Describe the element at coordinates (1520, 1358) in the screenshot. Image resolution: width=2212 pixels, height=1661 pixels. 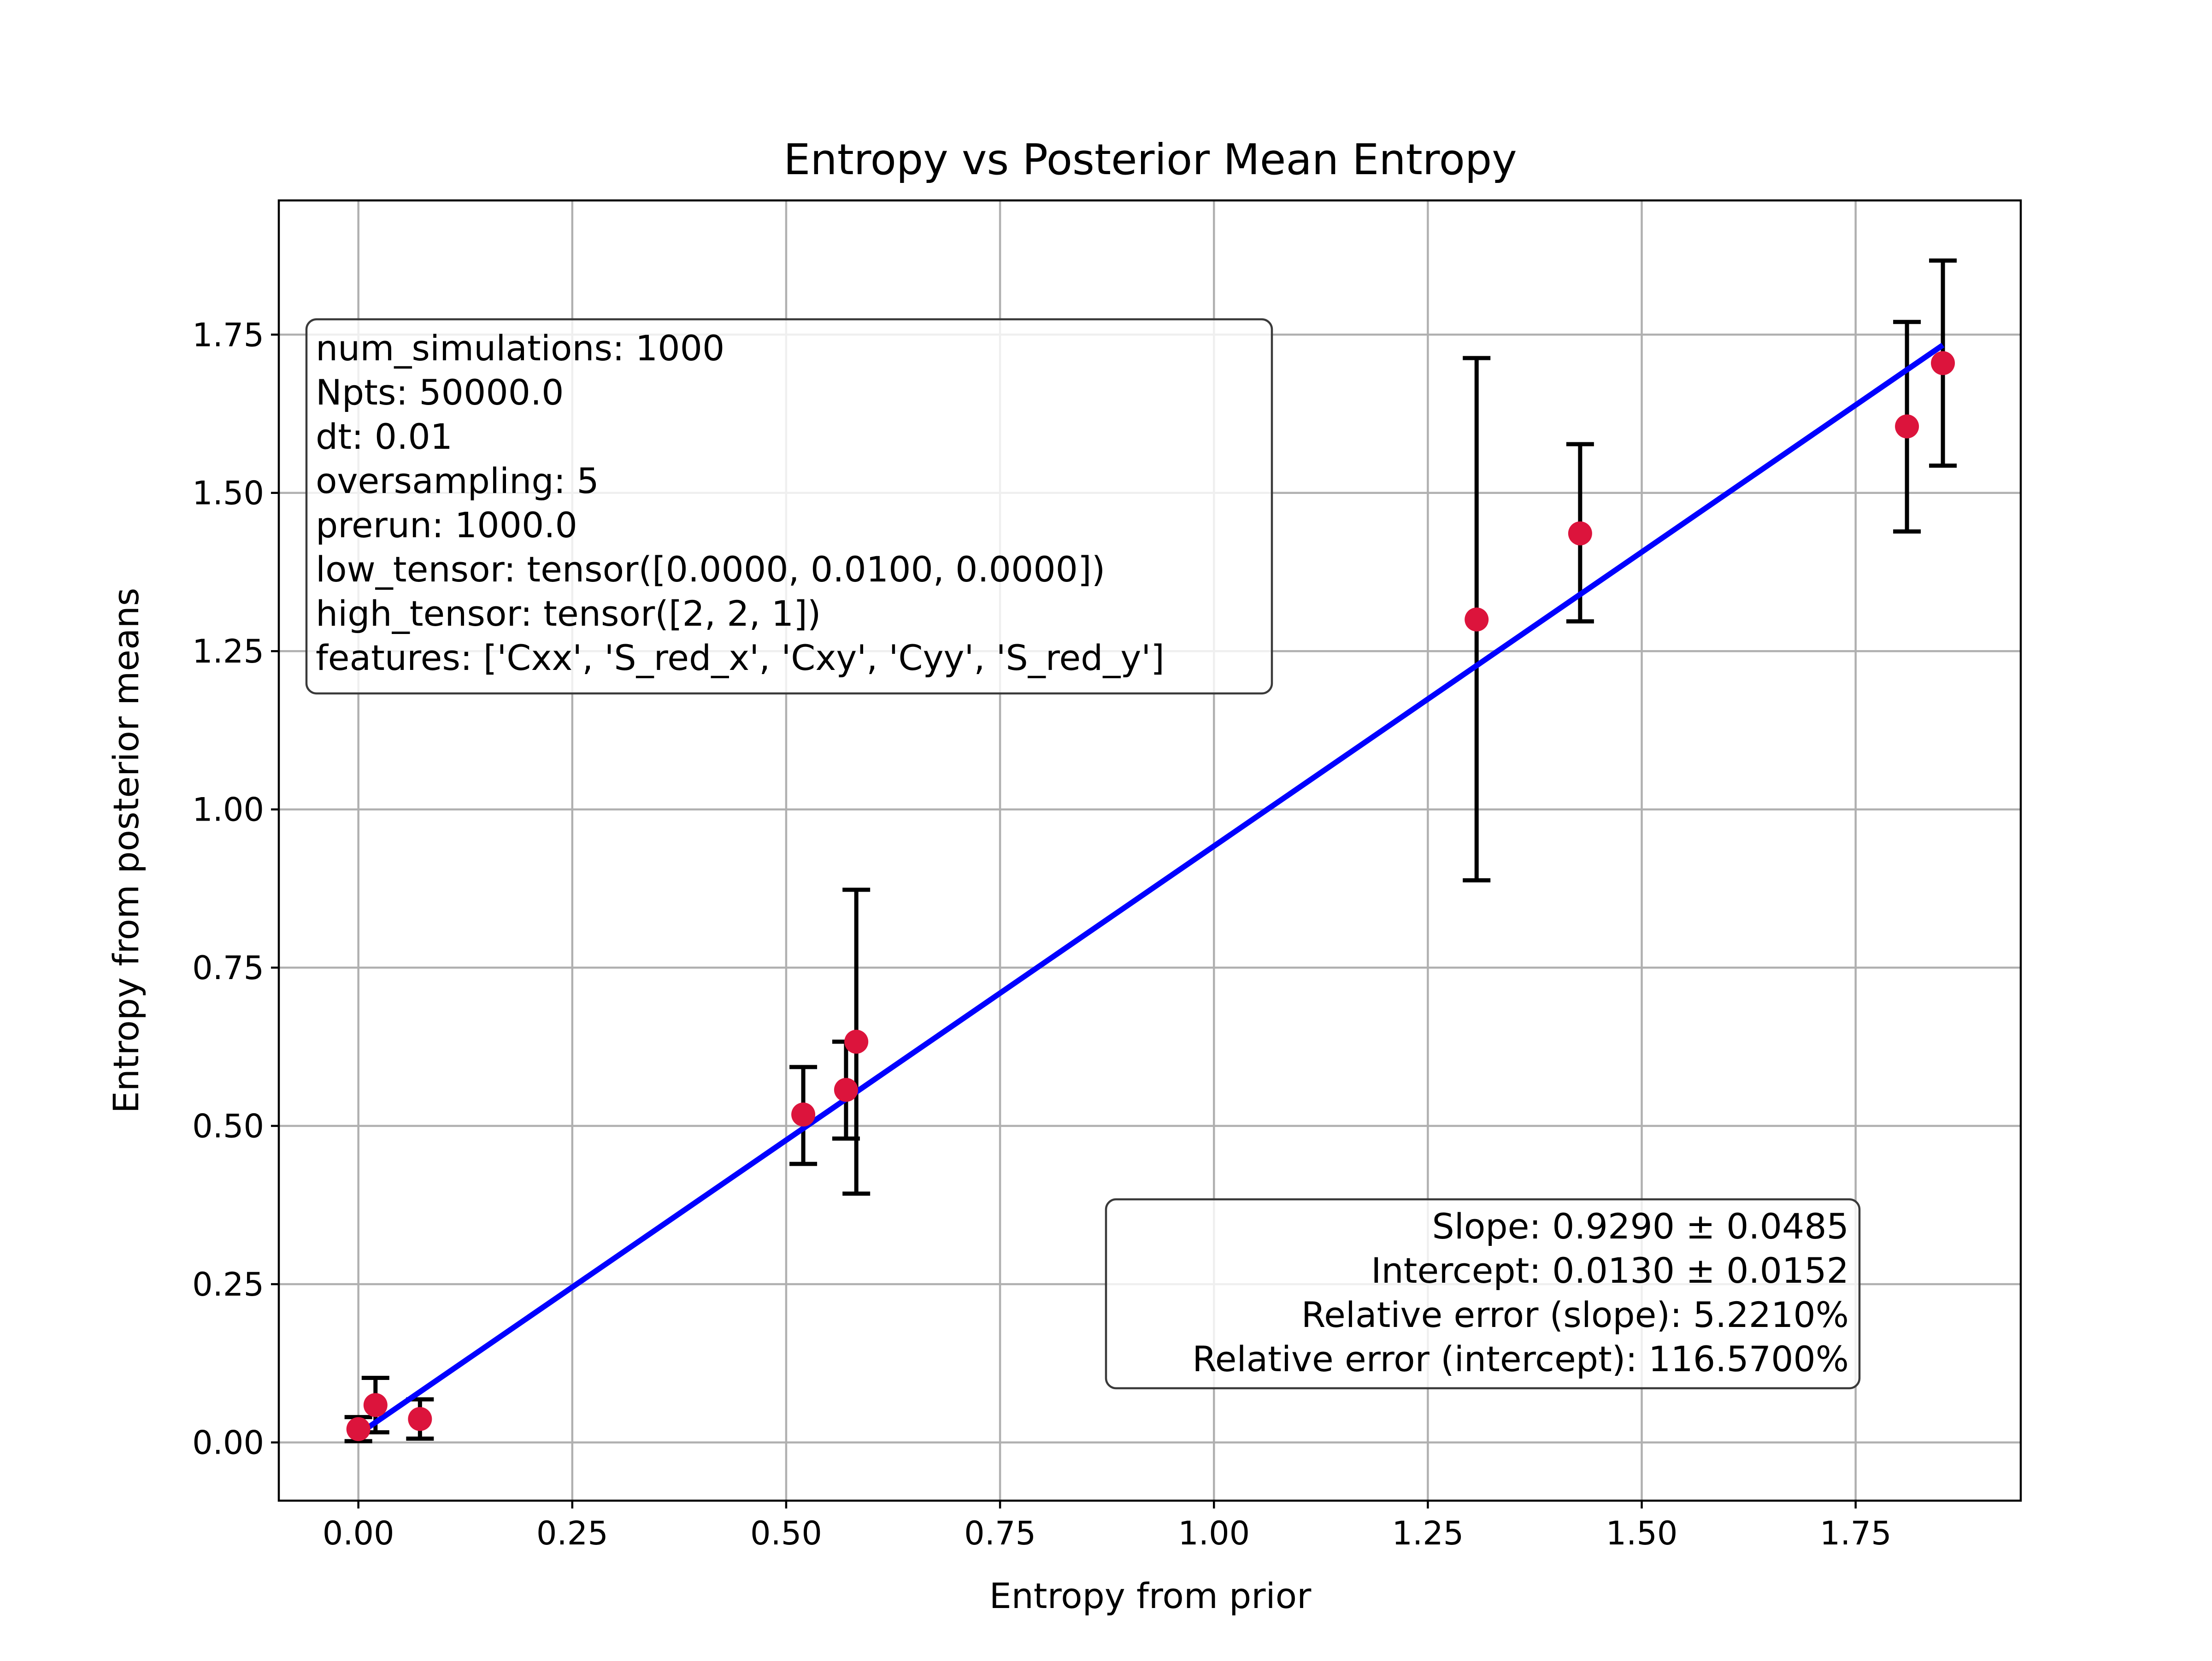
I see `fit-line-text: Relative error (intercept): 116.5700%` at that location.